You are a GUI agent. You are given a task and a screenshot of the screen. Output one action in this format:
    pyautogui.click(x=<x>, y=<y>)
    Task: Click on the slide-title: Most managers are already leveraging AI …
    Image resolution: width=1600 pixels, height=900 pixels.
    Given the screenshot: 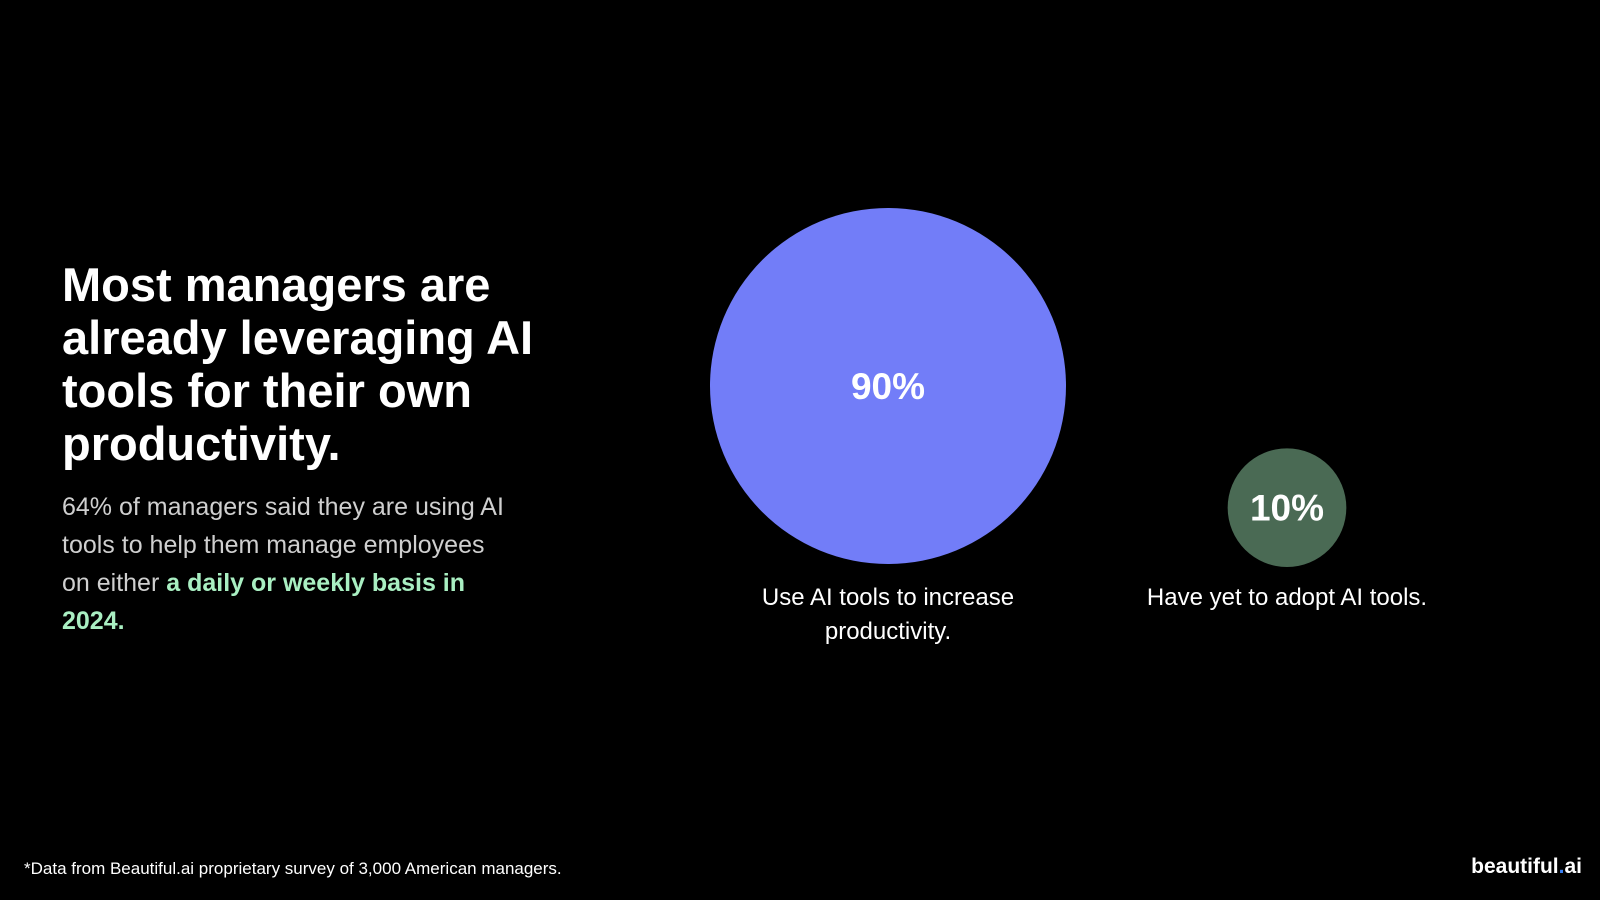 What is the action you would take?
    pyautogui.click(x=298, y=364)
    